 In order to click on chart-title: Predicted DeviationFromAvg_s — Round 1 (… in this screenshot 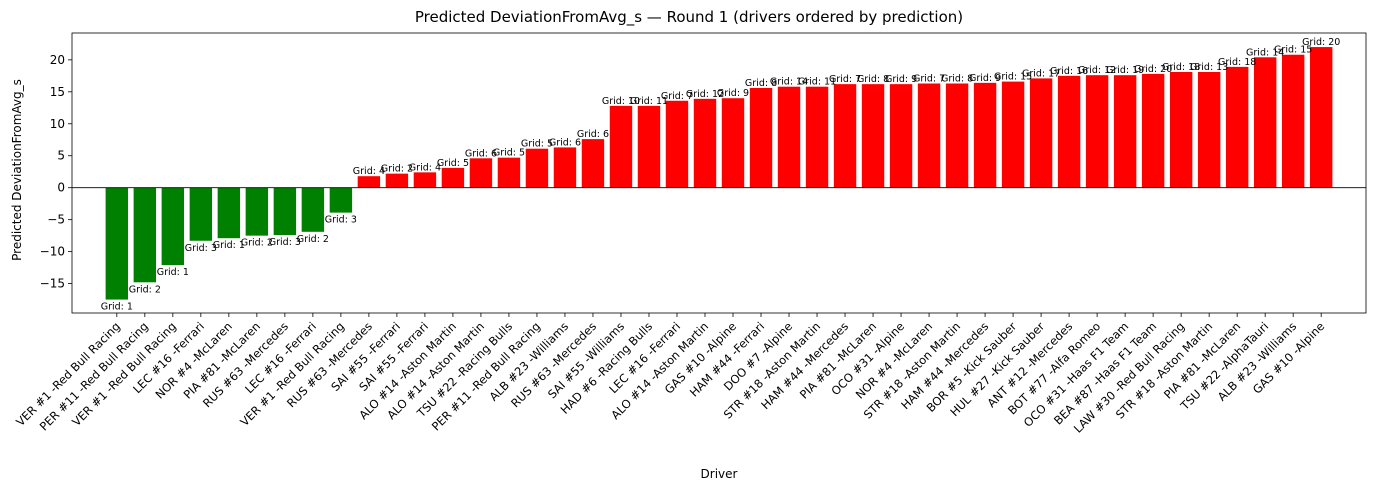, I will do `click(689, 17)`.